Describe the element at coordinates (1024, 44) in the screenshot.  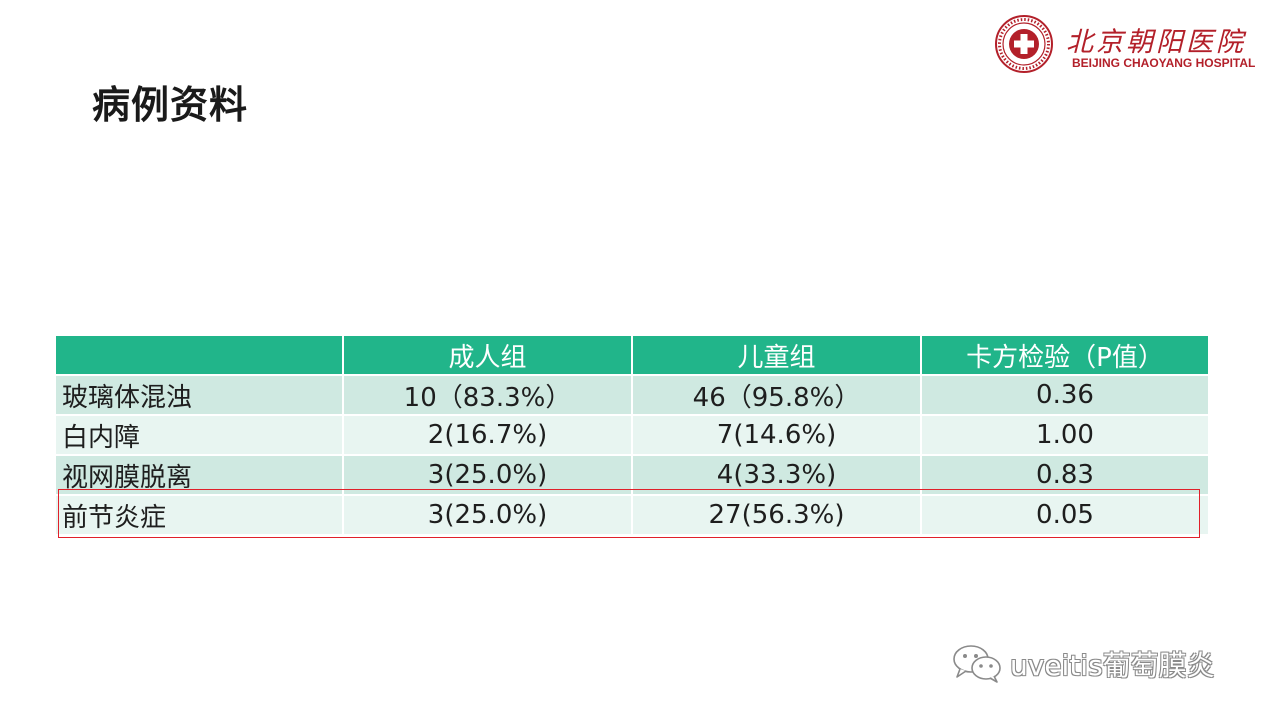
I see `hospital-seal-icon` at that location.